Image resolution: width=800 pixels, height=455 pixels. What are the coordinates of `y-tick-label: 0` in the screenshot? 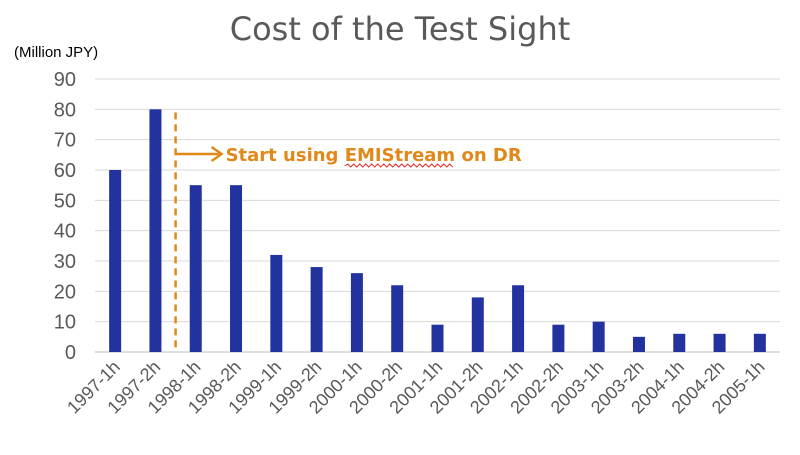 It's located at (70, 353).